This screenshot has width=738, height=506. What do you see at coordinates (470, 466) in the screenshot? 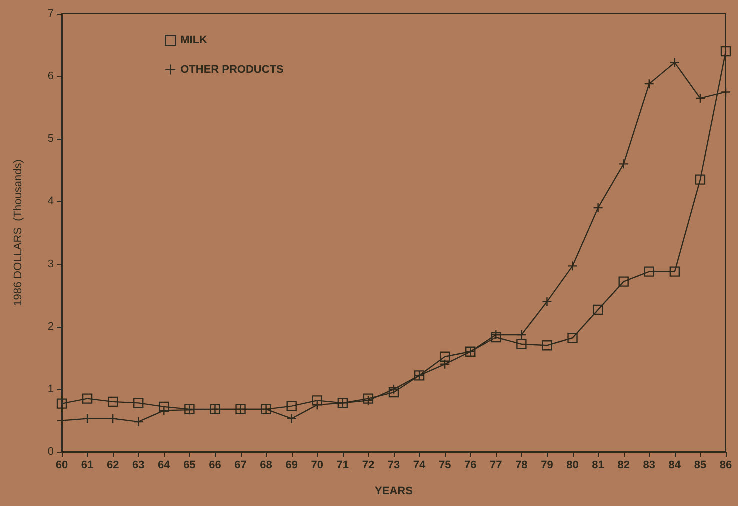
I see `x-tick-label: 76` at bounding box center [470, 466].